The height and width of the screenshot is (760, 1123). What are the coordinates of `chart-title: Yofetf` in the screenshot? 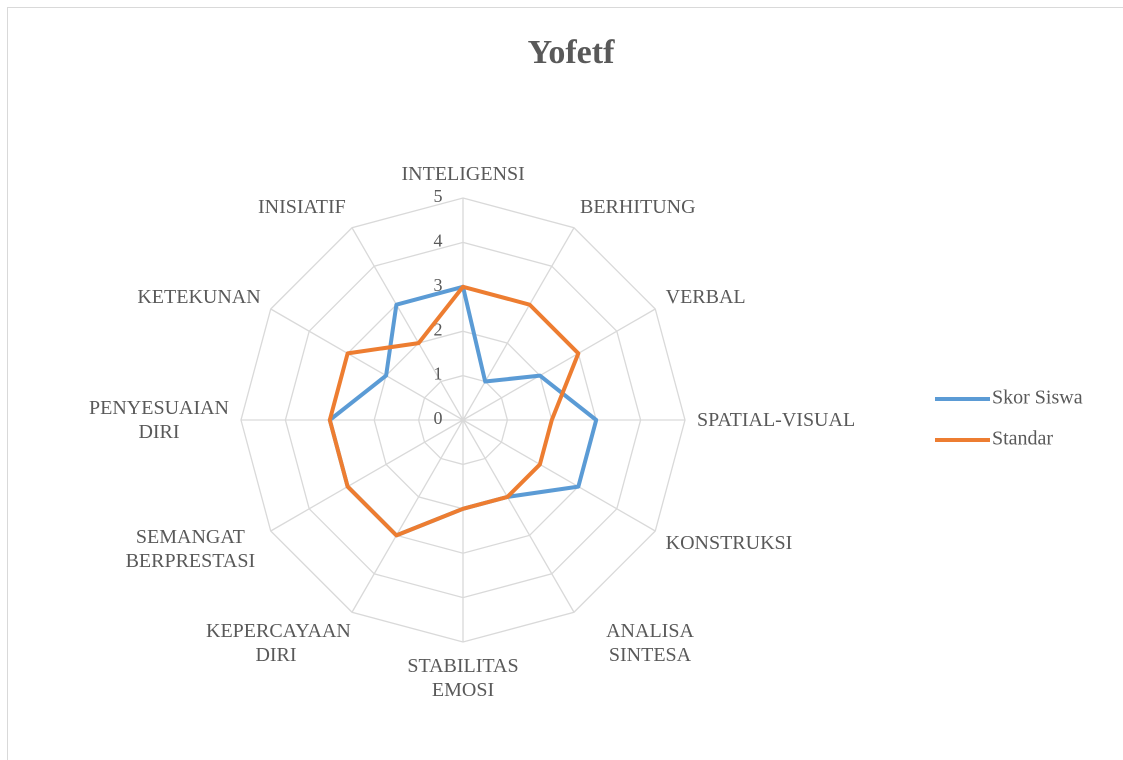 It's located at (572, 52).